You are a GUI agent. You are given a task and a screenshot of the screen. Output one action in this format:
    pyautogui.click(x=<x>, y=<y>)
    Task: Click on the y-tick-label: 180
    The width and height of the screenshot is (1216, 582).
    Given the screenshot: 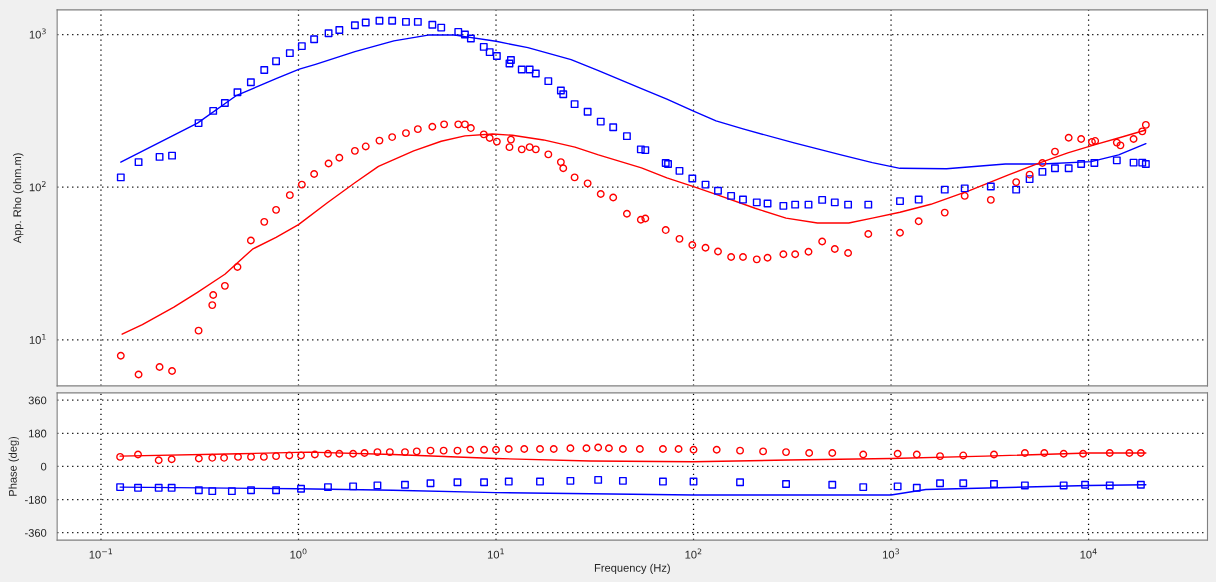 What is the action you would take?
    pyautogui.click(x=38, y=433)
    